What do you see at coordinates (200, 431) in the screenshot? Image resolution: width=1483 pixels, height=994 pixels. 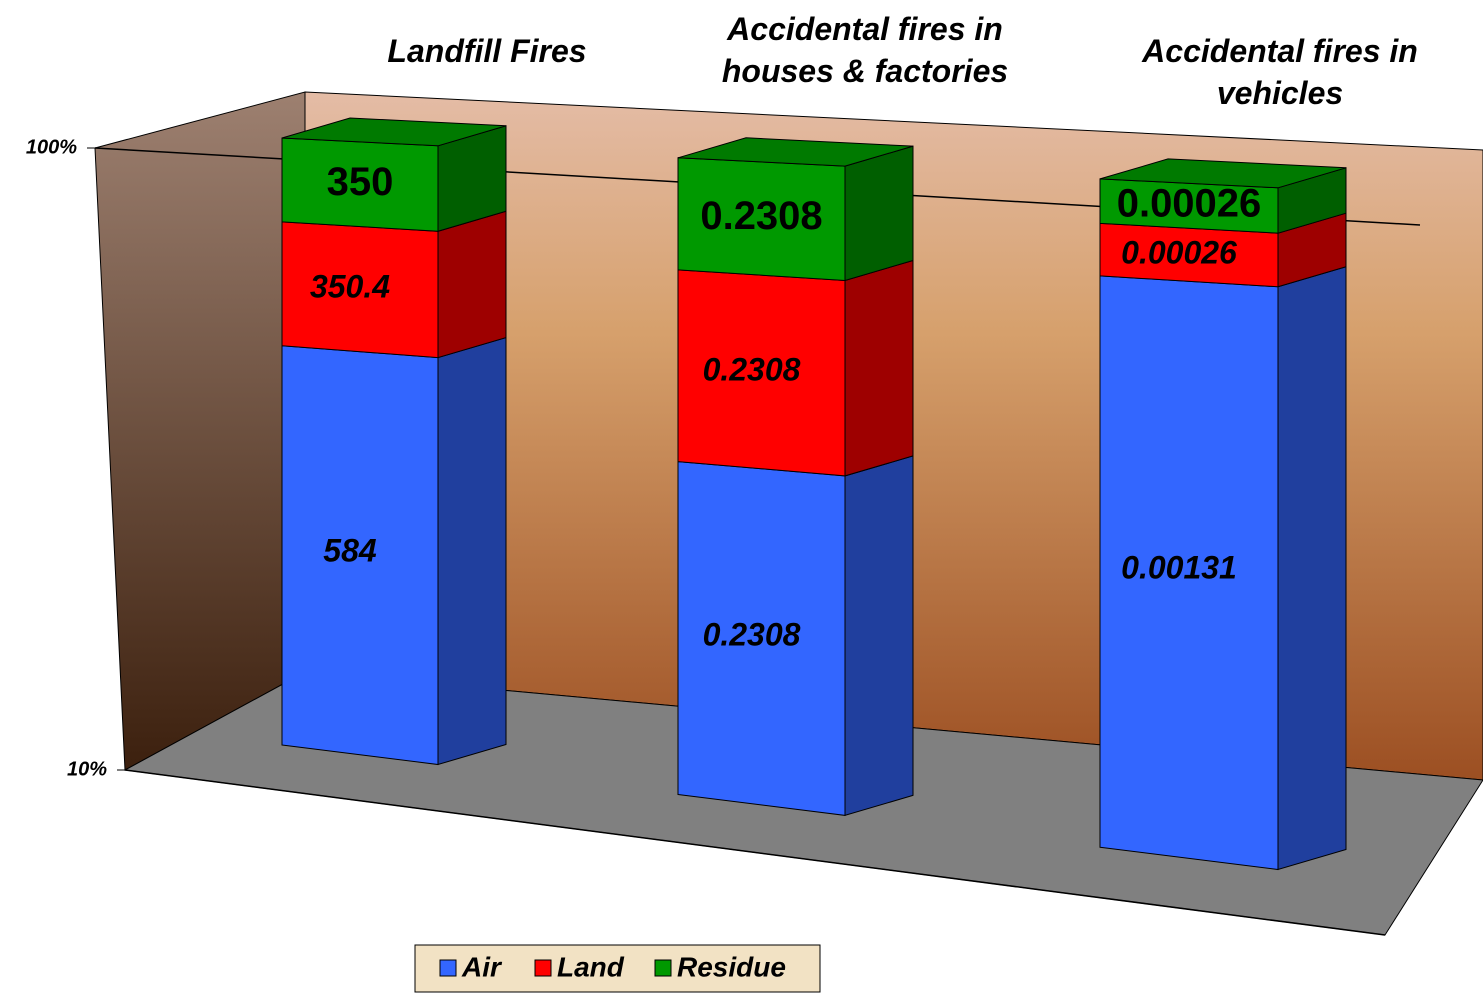 I see `side-wall` at bounding box center [200, 431].